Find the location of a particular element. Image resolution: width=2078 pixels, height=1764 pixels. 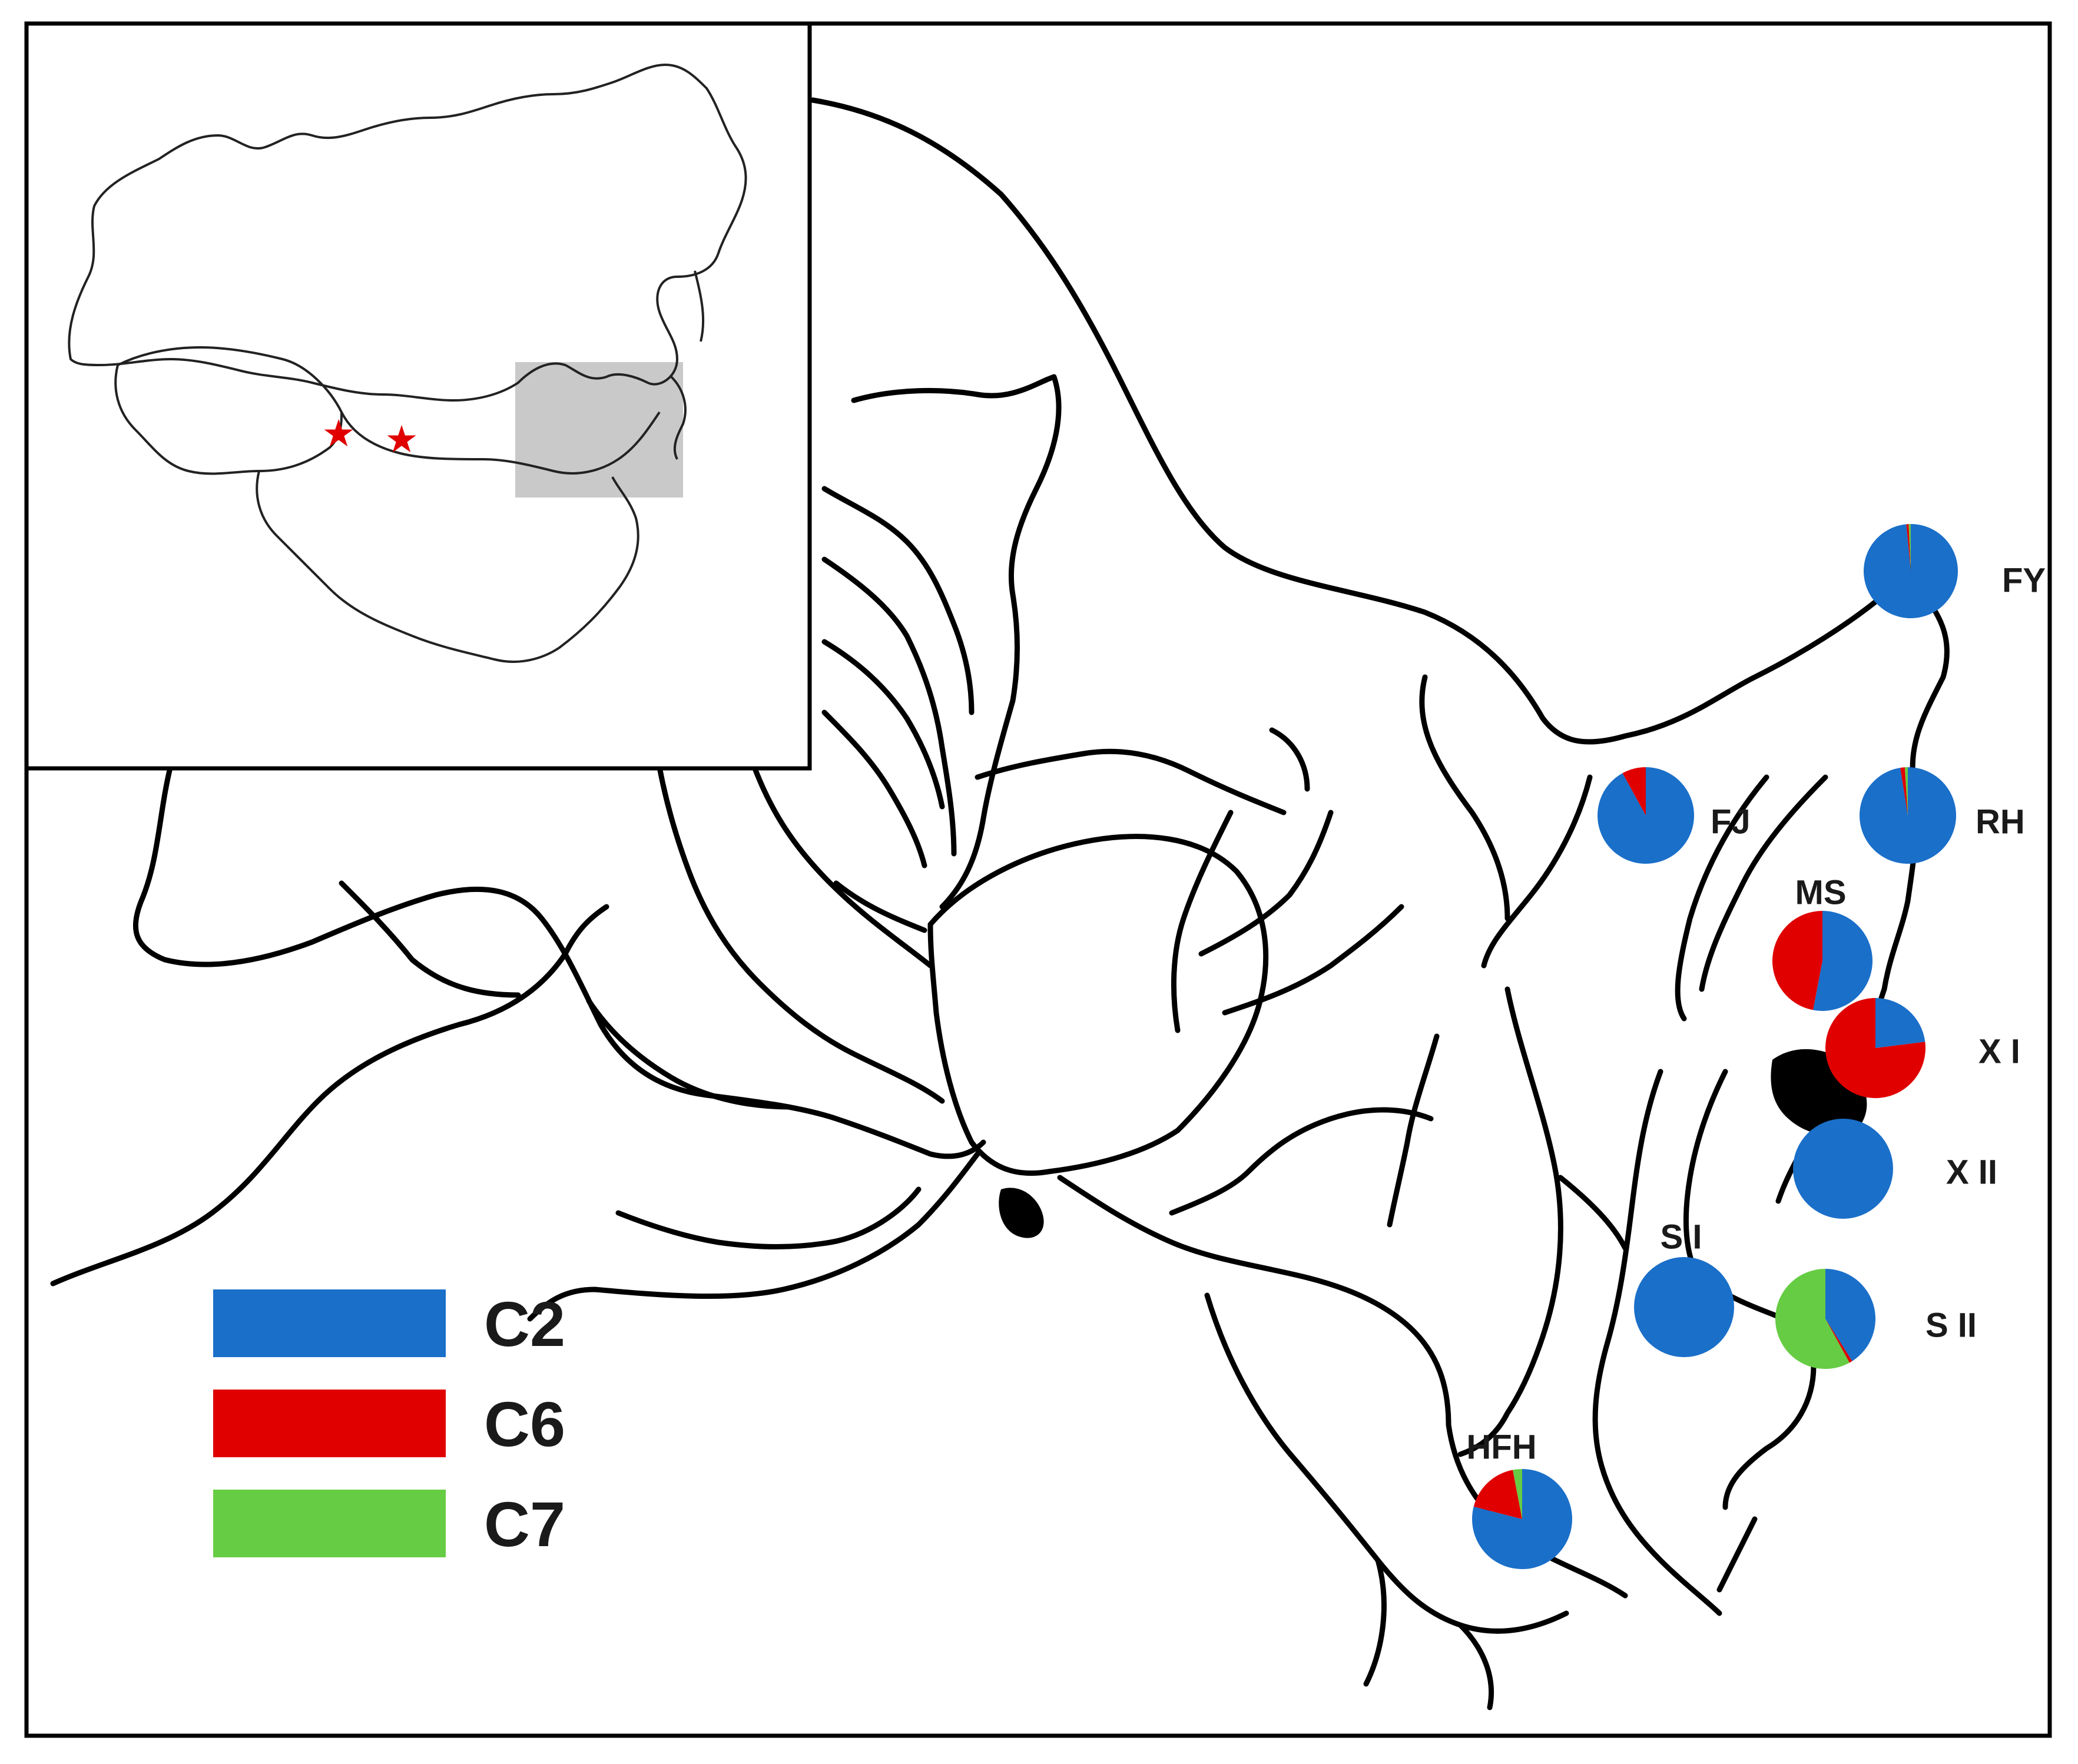

pie-chart-hfh: HFH is located at coordinates (1519, 1498).